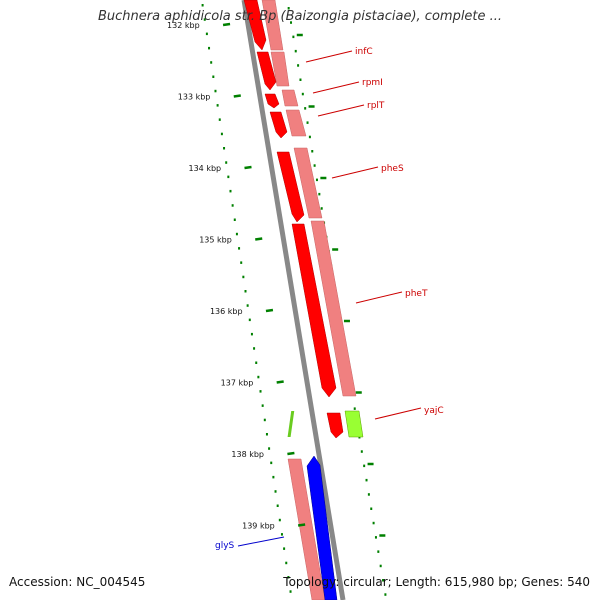 The image size is (600, 600). Describe the element at coordinates (290, 187) in the screenshot. I see `gene-arrow-pheS` at that location.